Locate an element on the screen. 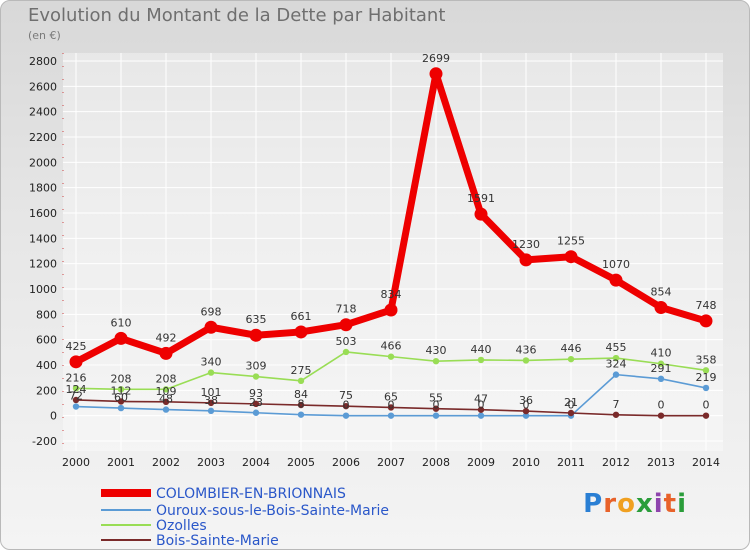  data-label: 854 is located at coordinates (661, 291).